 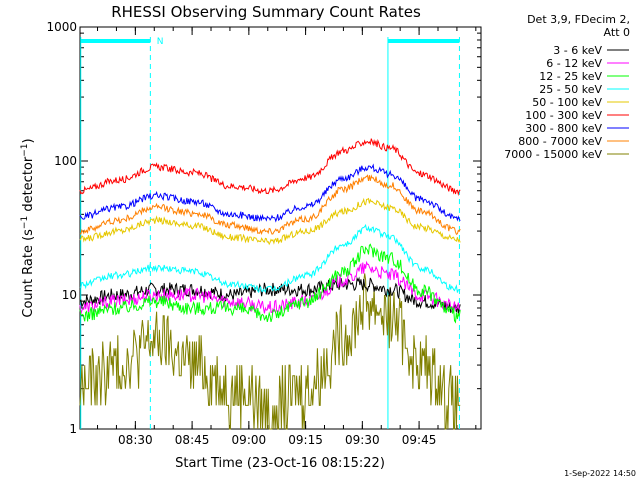 I want to click on interval-marker-label: N, so click(x=160, y=42).